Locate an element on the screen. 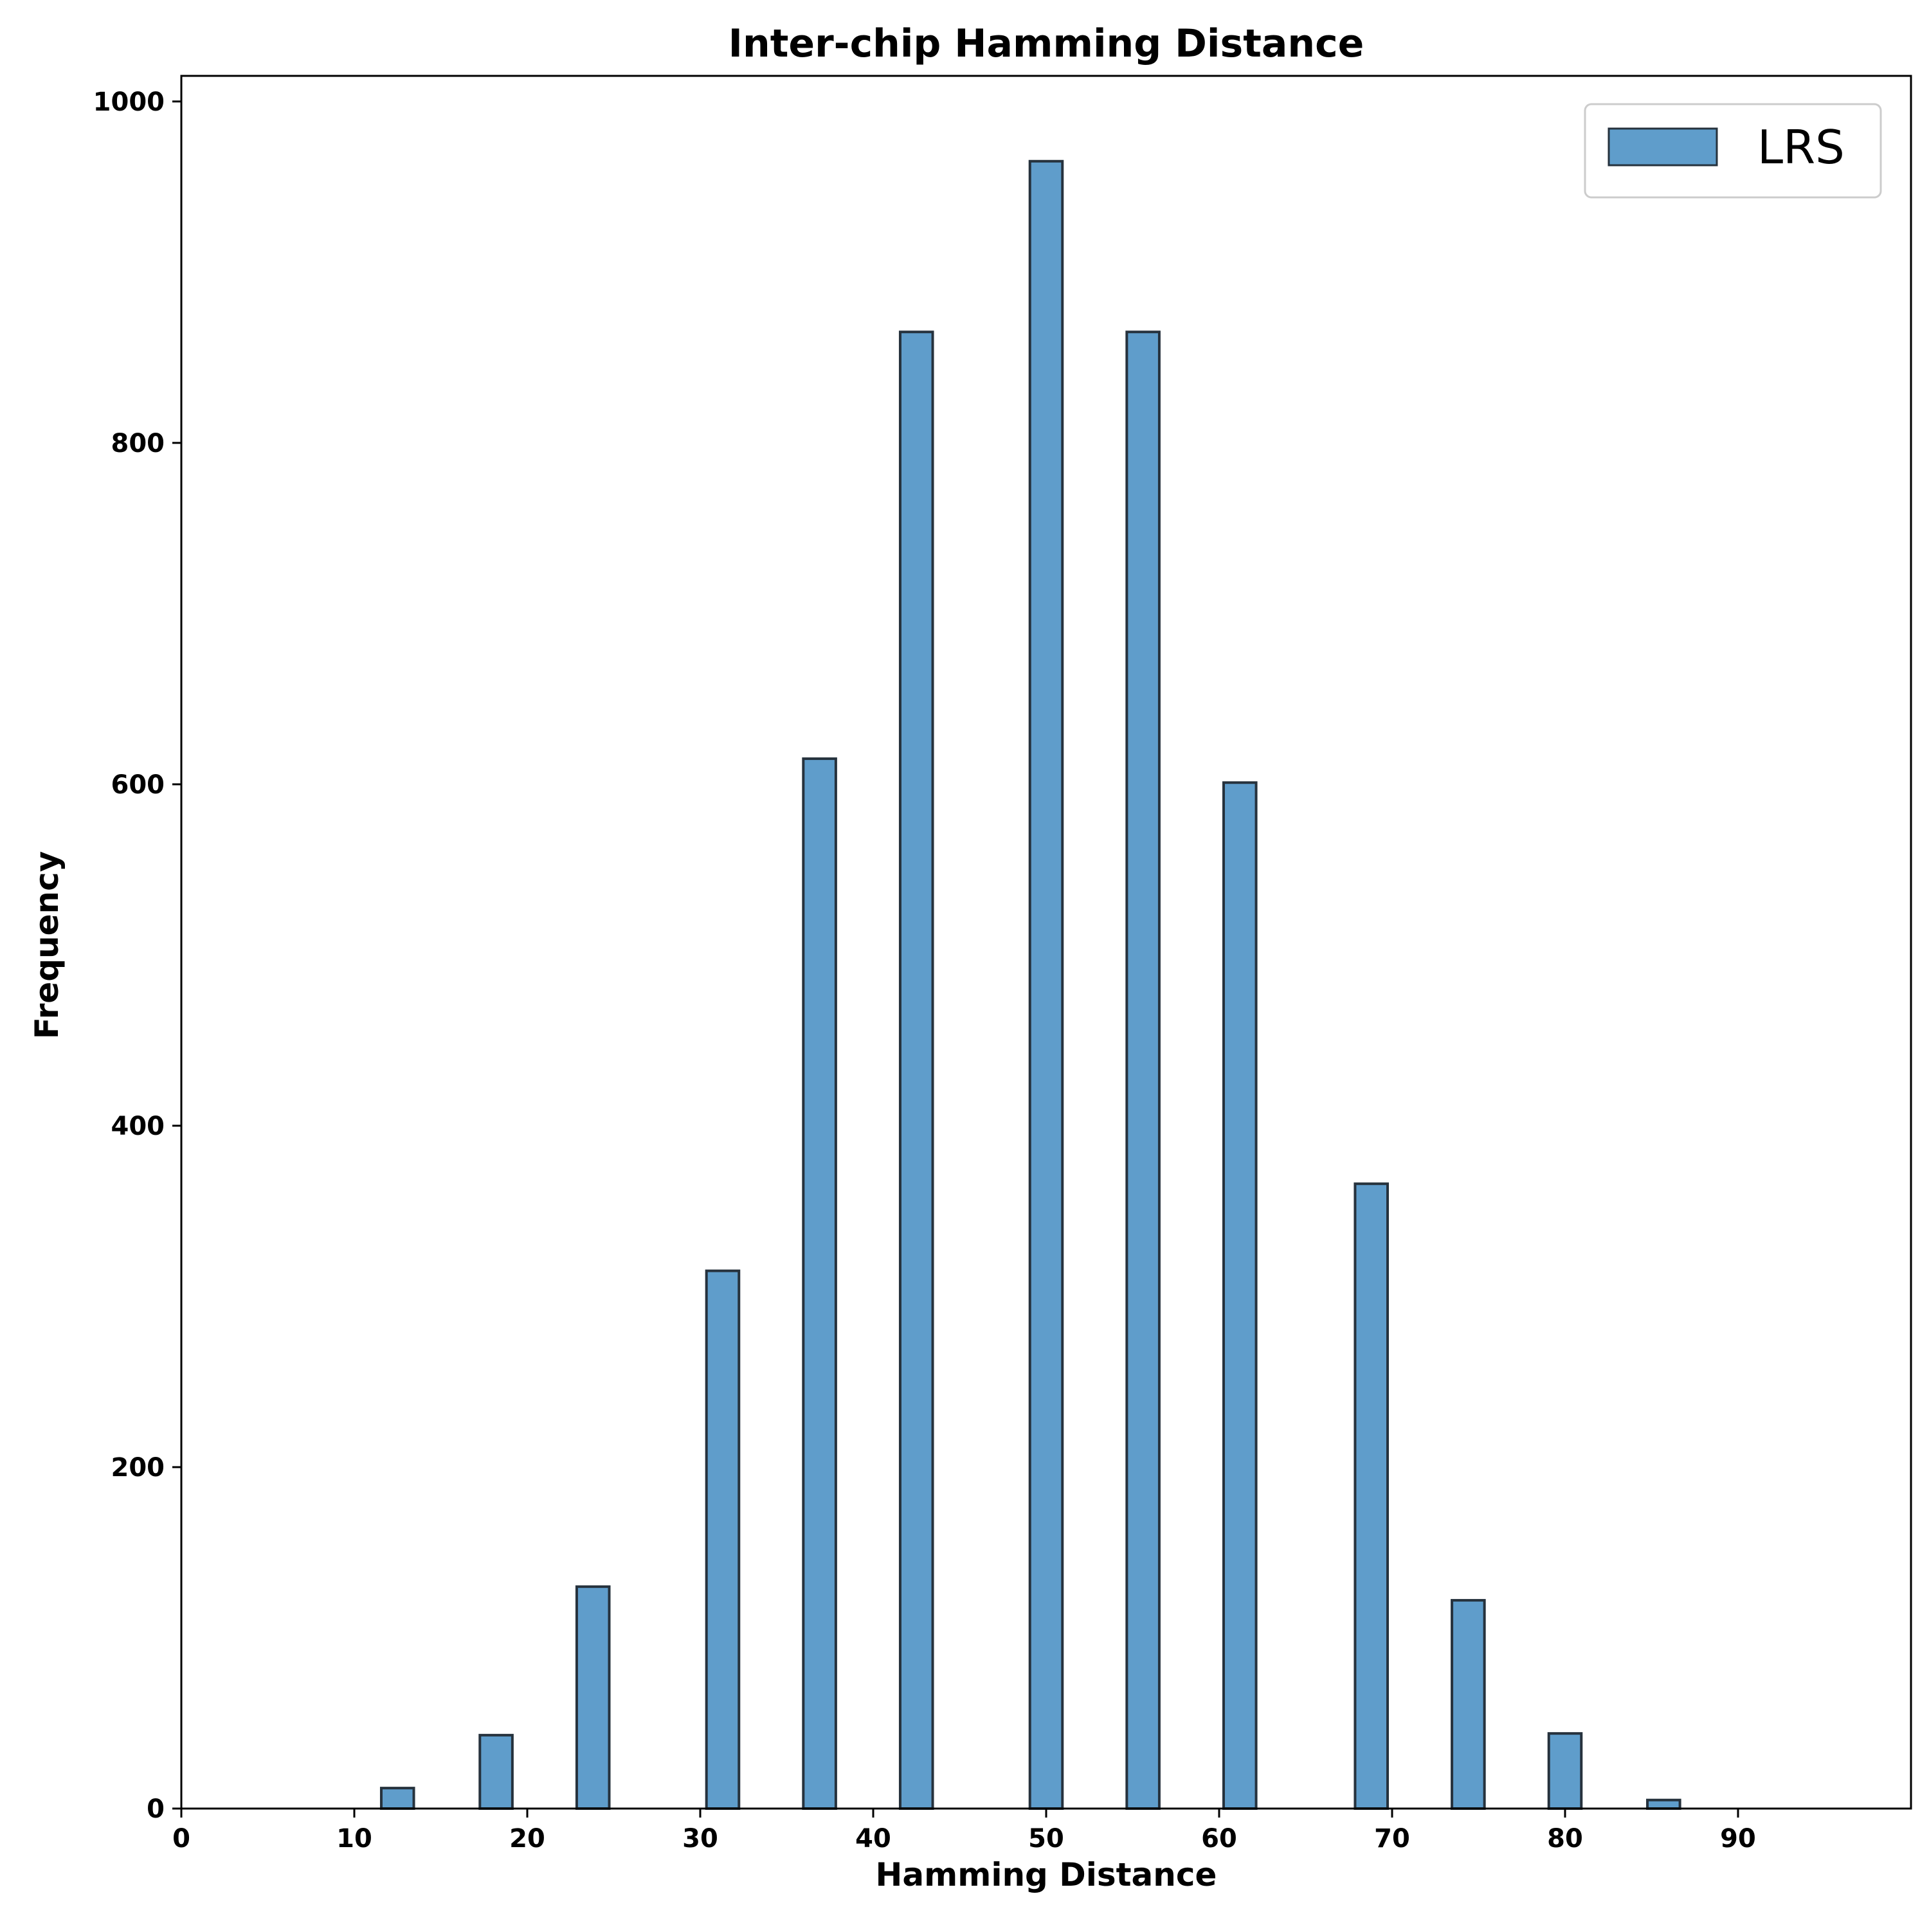  y-tick-label: 600 is located at coordinates (138, 785).